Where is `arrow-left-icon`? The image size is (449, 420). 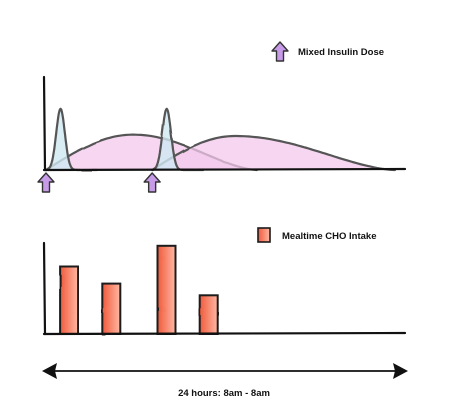 arrow-left-icon is located at coordinates (49, 371).